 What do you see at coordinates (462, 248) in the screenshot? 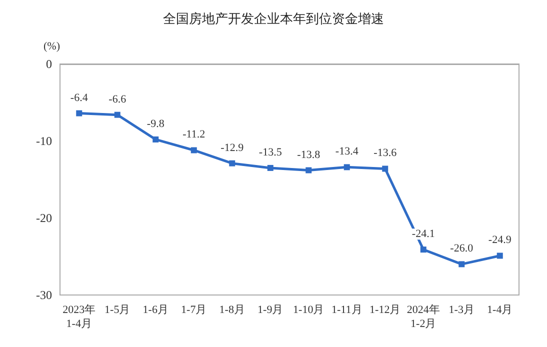
I see `data-label: -26.0` at bounding box center [462, 248].